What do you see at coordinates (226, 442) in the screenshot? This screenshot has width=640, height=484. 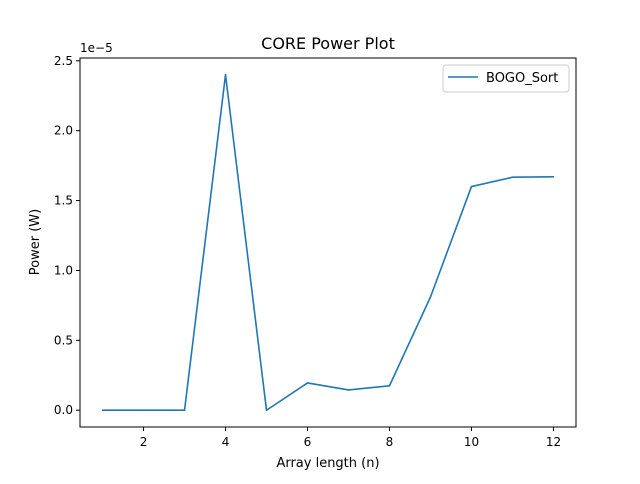 I see `x-tick-label: 4` at bounding box center [226, 442].